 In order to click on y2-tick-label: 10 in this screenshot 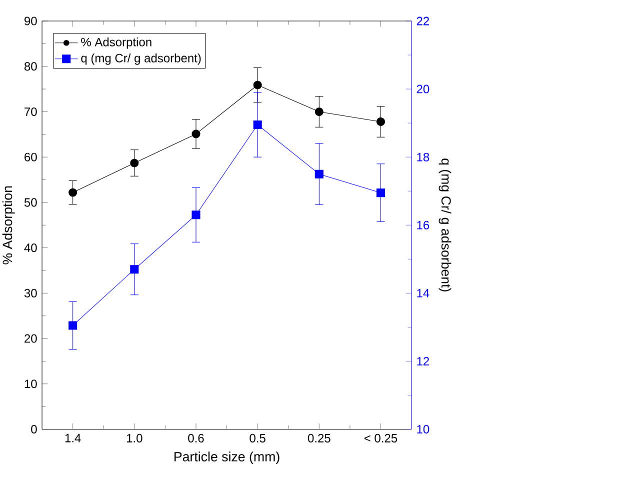, I will do `click(423, 429)`.